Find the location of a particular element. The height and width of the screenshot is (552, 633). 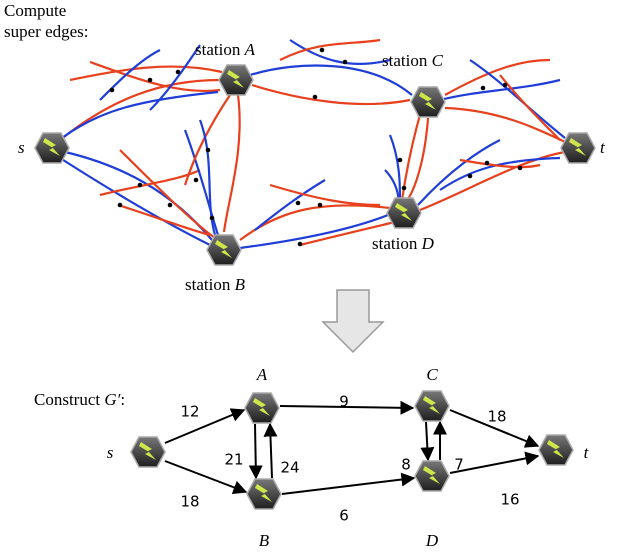

caption: super edges: is located at coordinates (46, 31).